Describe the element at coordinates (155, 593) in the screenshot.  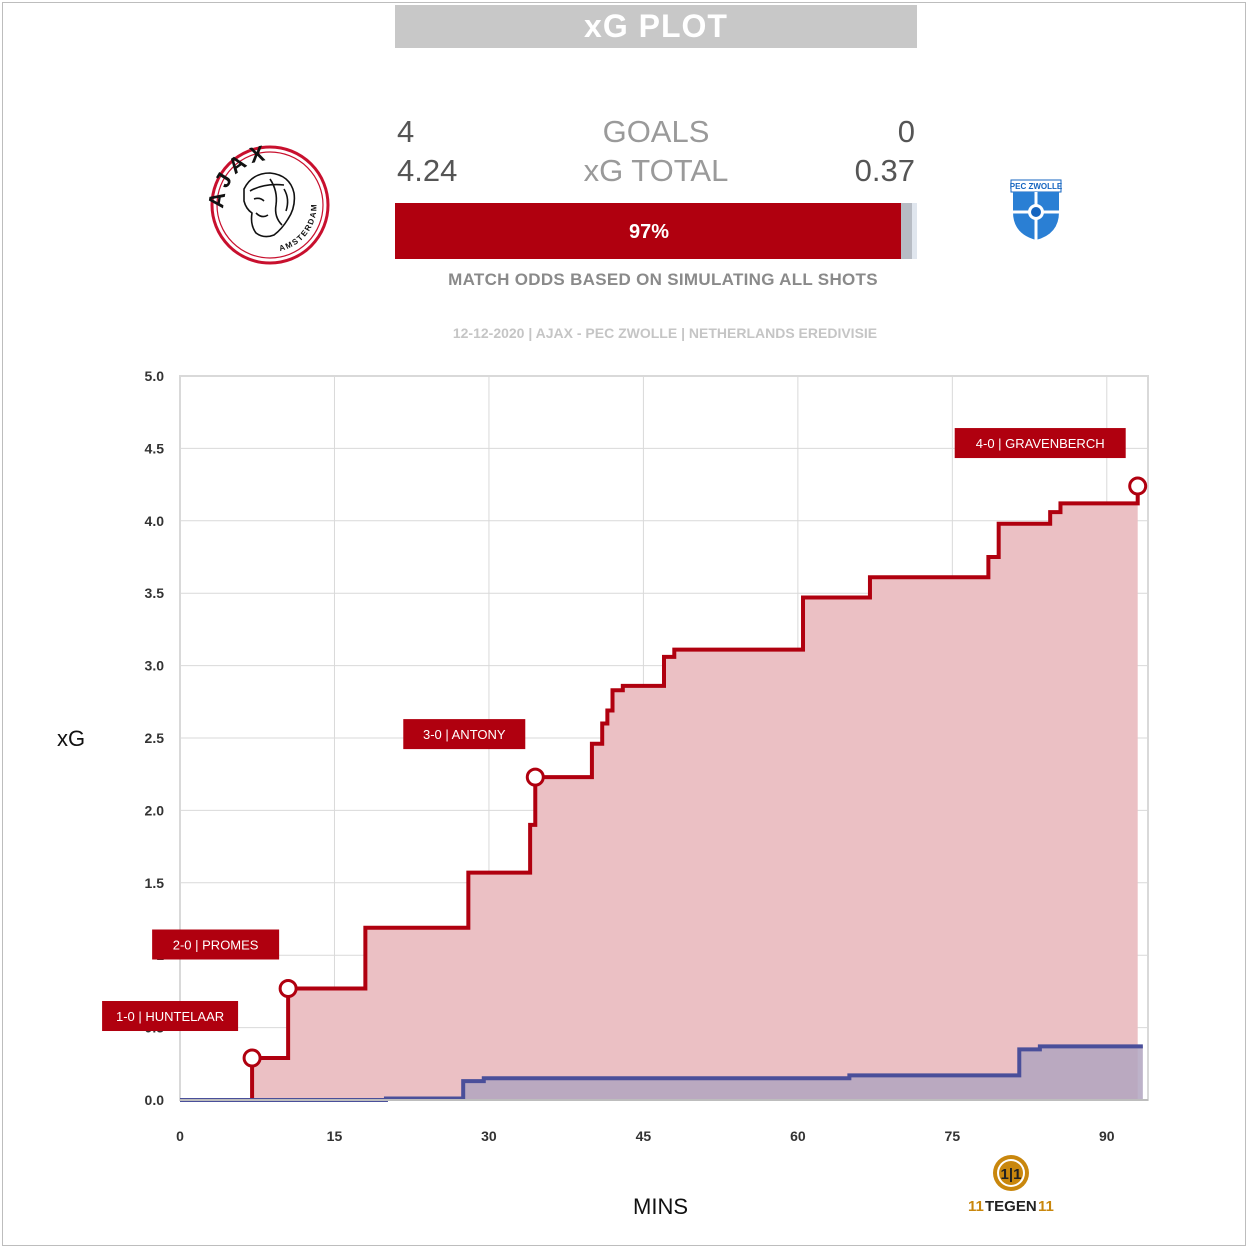
I see `y-tick-label: 3.5` at that location.